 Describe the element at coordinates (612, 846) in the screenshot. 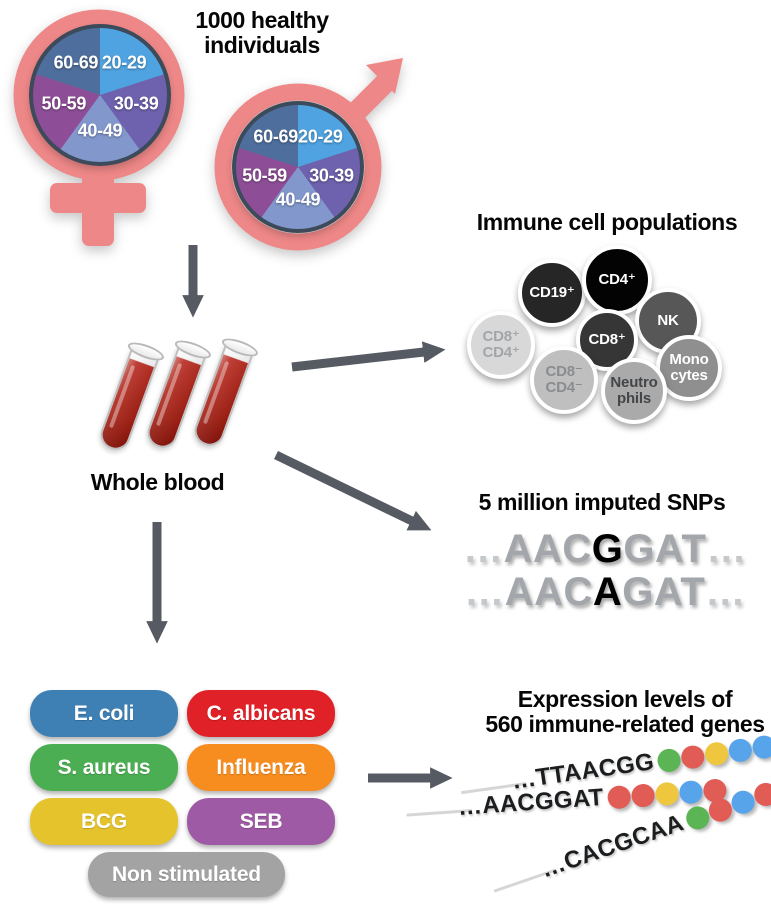

I see `gene-sequence-text: …CACGCAA` at that location.